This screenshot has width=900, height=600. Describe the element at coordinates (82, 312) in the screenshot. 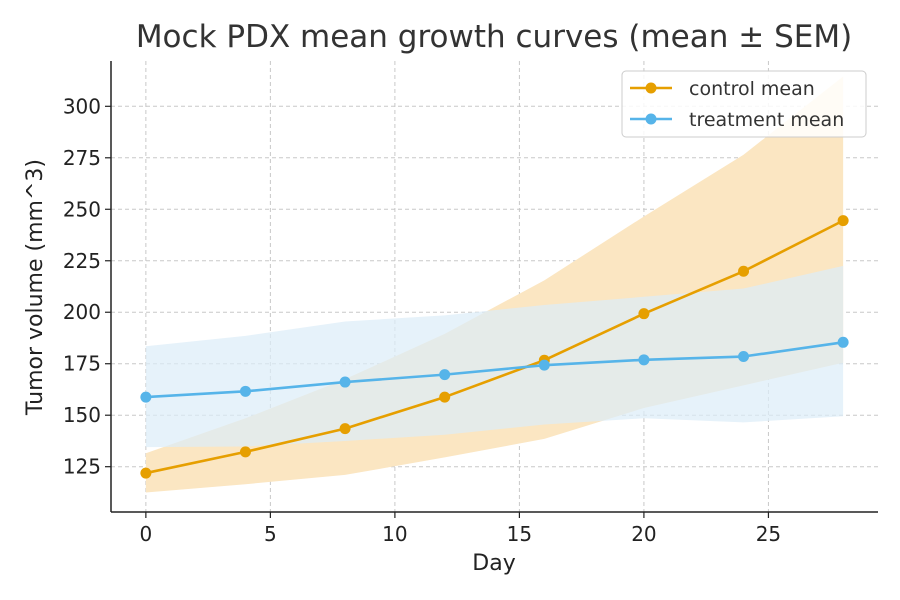

I see `y-tick-label-200: 200` at that location.